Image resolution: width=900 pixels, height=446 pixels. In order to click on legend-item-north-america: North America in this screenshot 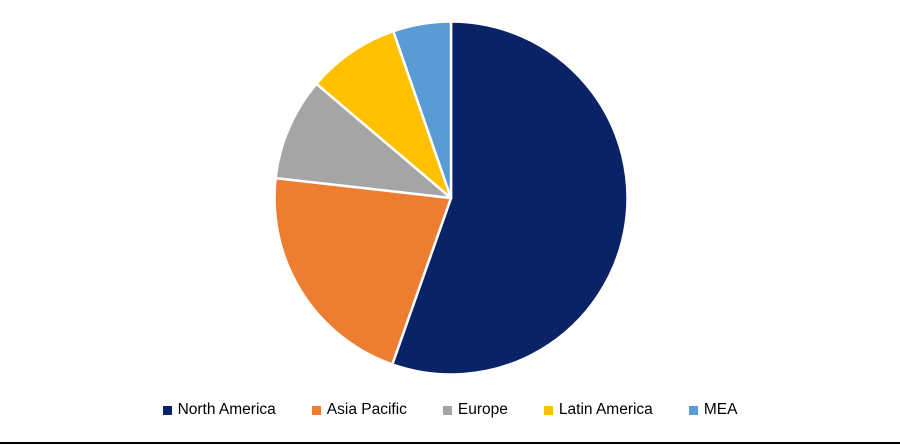, I will do `click(219, 410)`.